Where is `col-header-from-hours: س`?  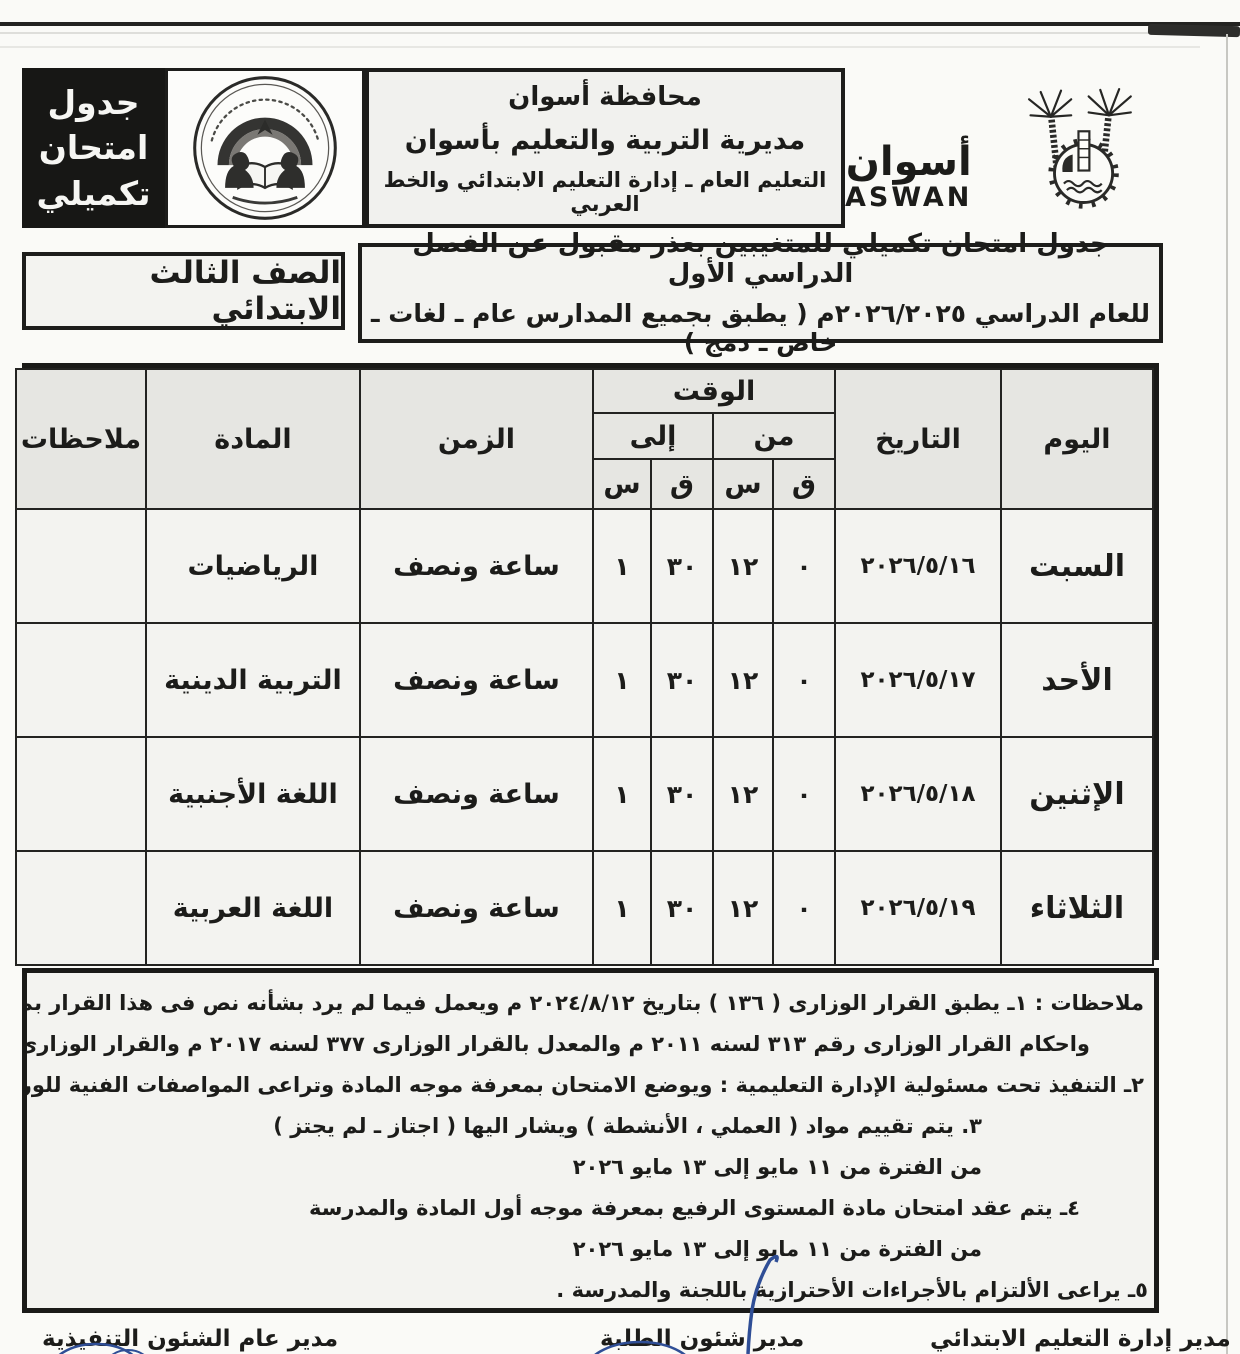 col-header-from-hours: س is located at coordinates (743, 484).